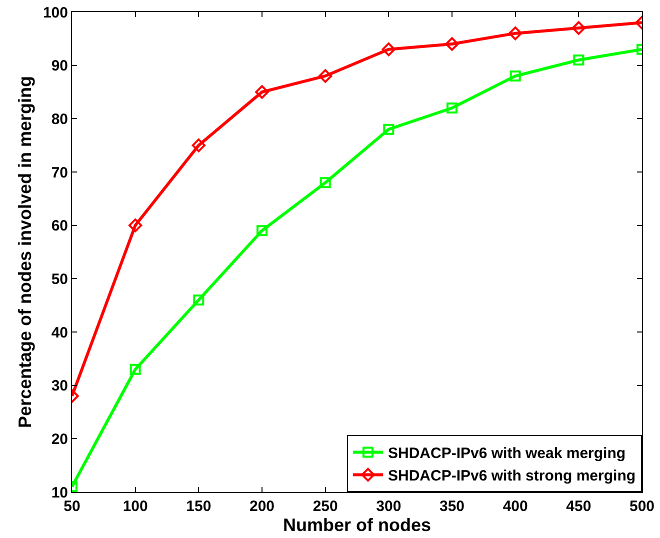 This screenshot has height=538, width=660. What do you see at coordinates (357, 525) in the screenshot?
I see `x-axis-title: Number of nodes` at bounding box center [357, 525].